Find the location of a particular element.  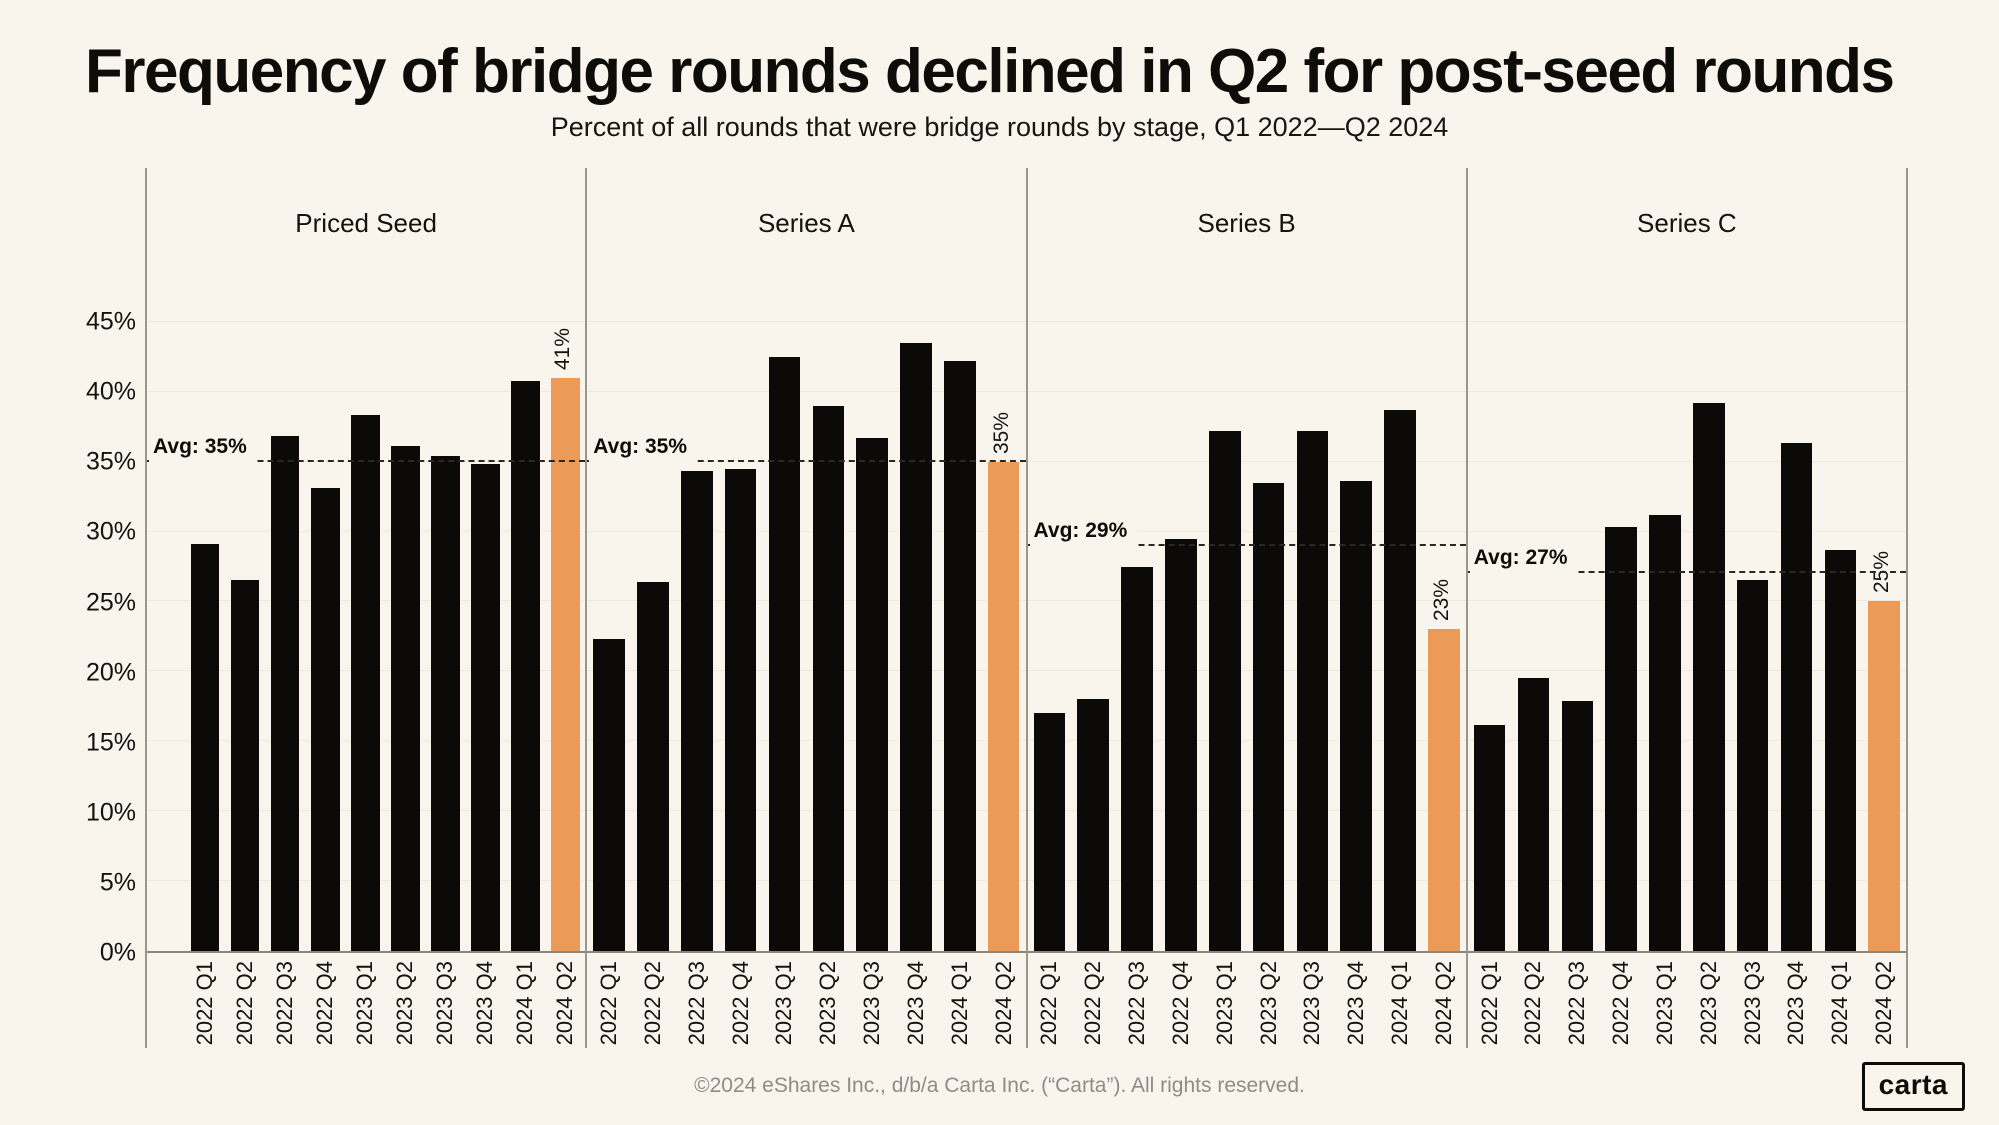

x-axis-label: 2023 Q4 is located at coordinates (915, 1003).